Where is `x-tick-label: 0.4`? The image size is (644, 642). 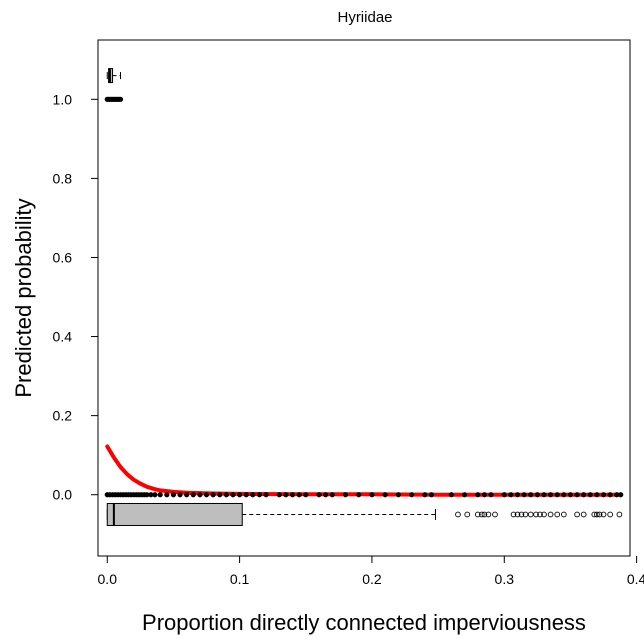 x-tick-label: 0.4 is located at coordinates (635, 579).